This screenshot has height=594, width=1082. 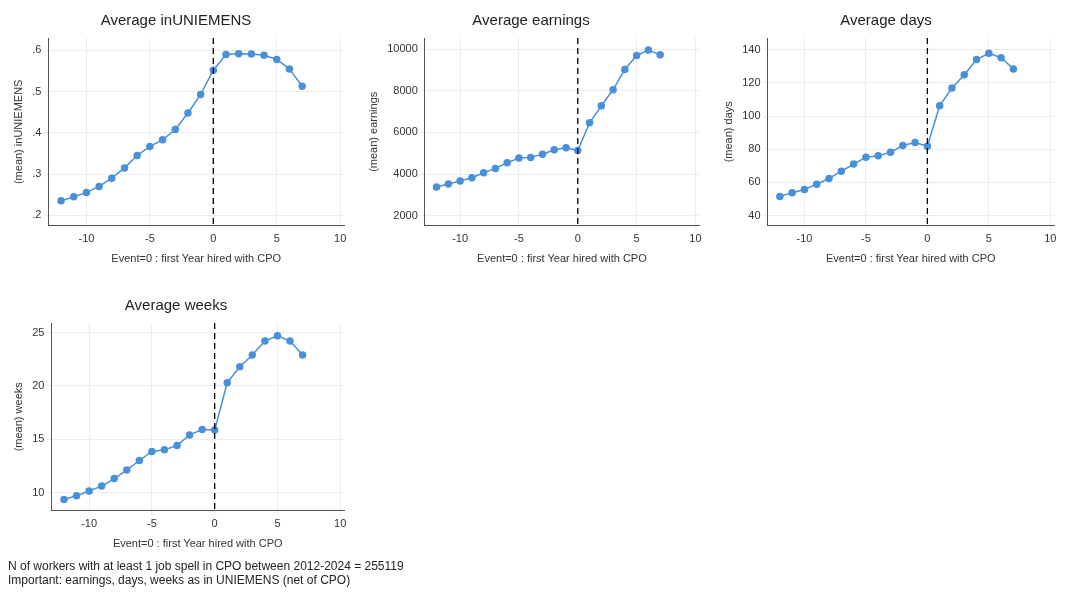 I want to click on y-tick-label: .2, so click(x=37, y=214).